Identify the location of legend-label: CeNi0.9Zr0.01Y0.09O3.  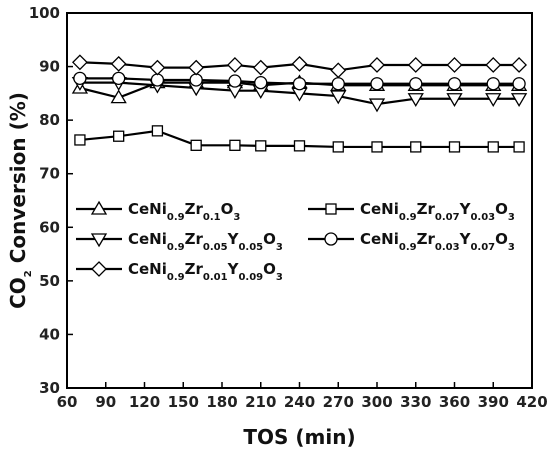
(205, 271).